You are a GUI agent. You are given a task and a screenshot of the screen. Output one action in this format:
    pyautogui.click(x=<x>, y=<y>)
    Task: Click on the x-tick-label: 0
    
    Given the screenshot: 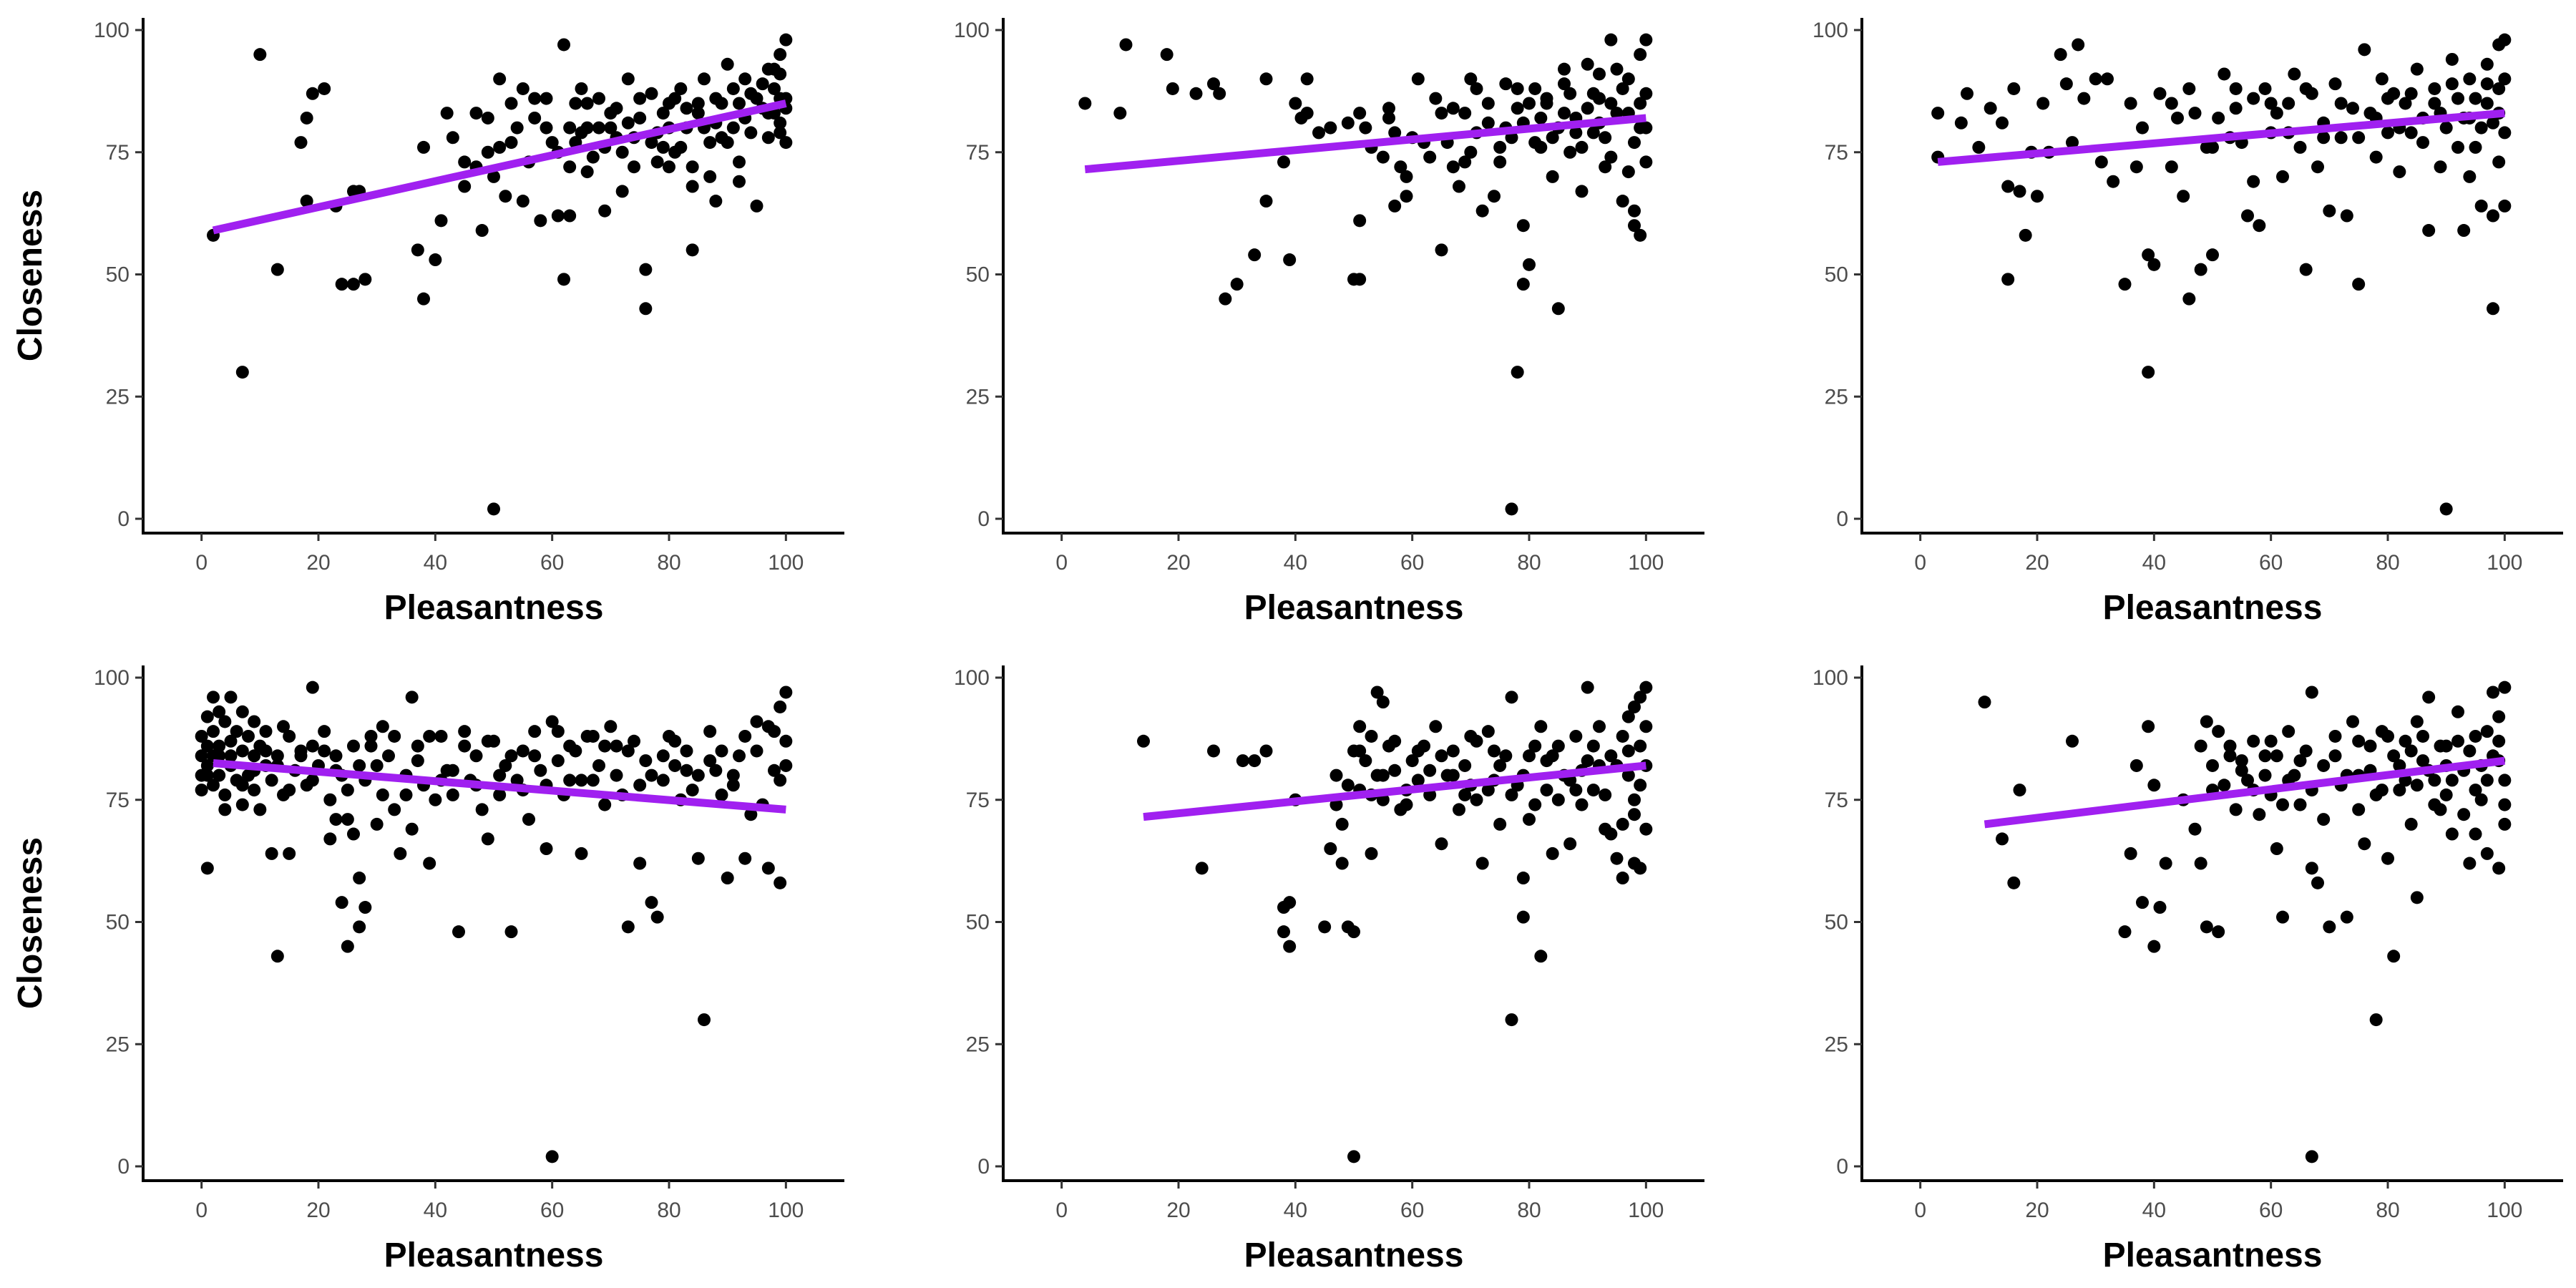 What is the action you would take?
    pyautogui.click(x=201, y=1210)
    